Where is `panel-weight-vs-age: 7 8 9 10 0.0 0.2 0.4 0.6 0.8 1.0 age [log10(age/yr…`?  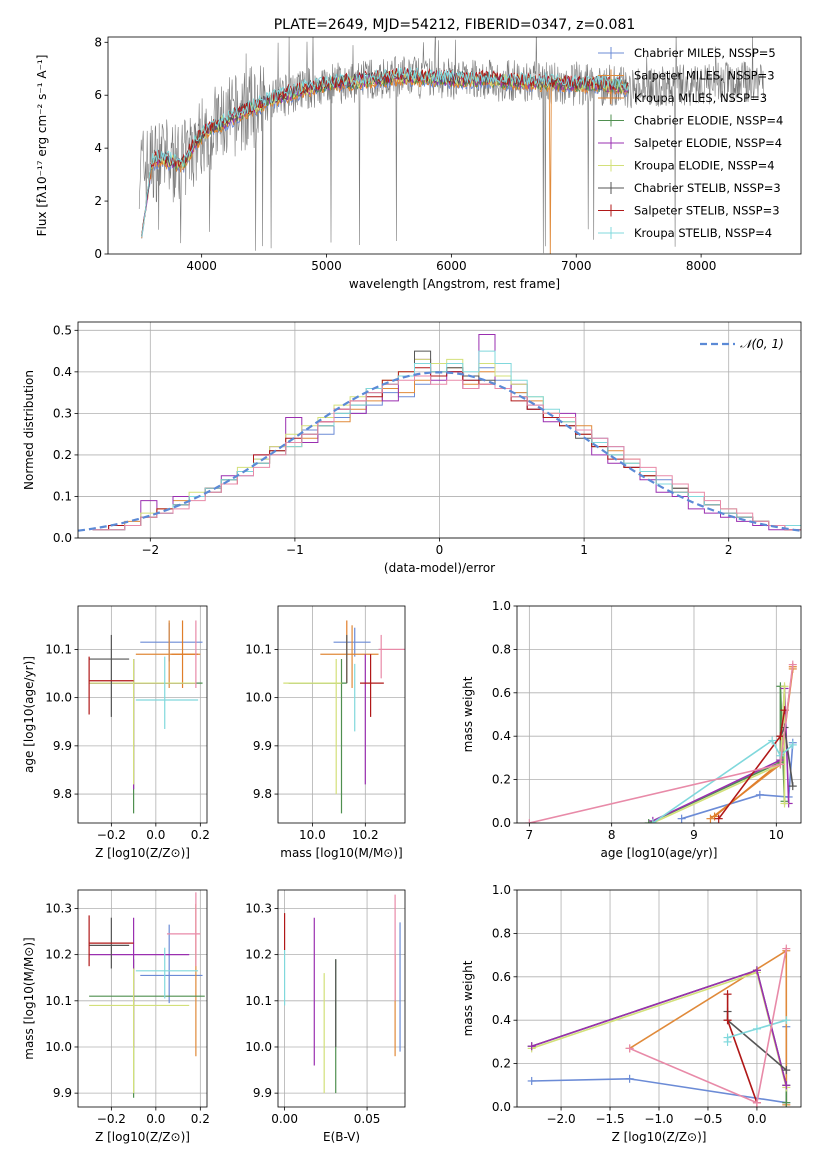
panel-weight-vs-age: 7 8 9 10 0.0 0.2 0.4 0.6 0.8 1.0 age [log10(age/yr… is located at coordinates (631, 729).